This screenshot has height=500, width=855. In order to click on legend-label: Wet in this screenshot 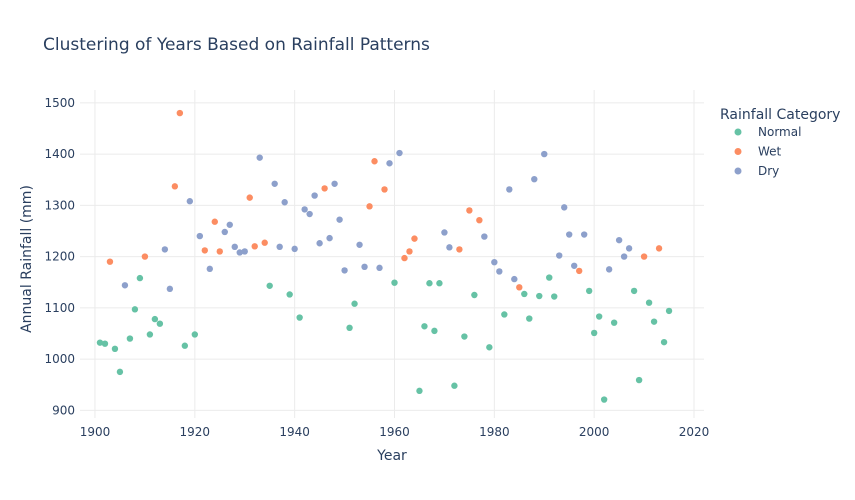, I will do `click(770, 152)`.